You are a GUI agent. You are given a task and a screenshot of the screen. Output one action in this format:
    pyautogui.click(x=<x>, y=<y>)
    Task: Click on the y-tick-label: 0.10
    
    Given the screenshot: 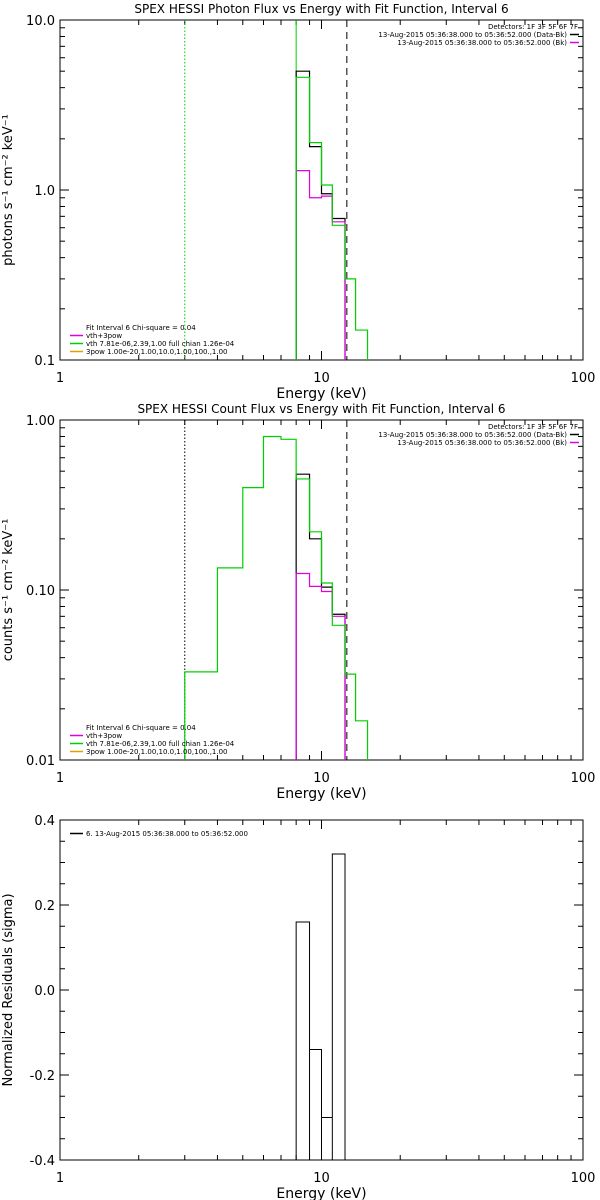 What is the action you would take?
    pyautogui.click(x=40, y=591)
    